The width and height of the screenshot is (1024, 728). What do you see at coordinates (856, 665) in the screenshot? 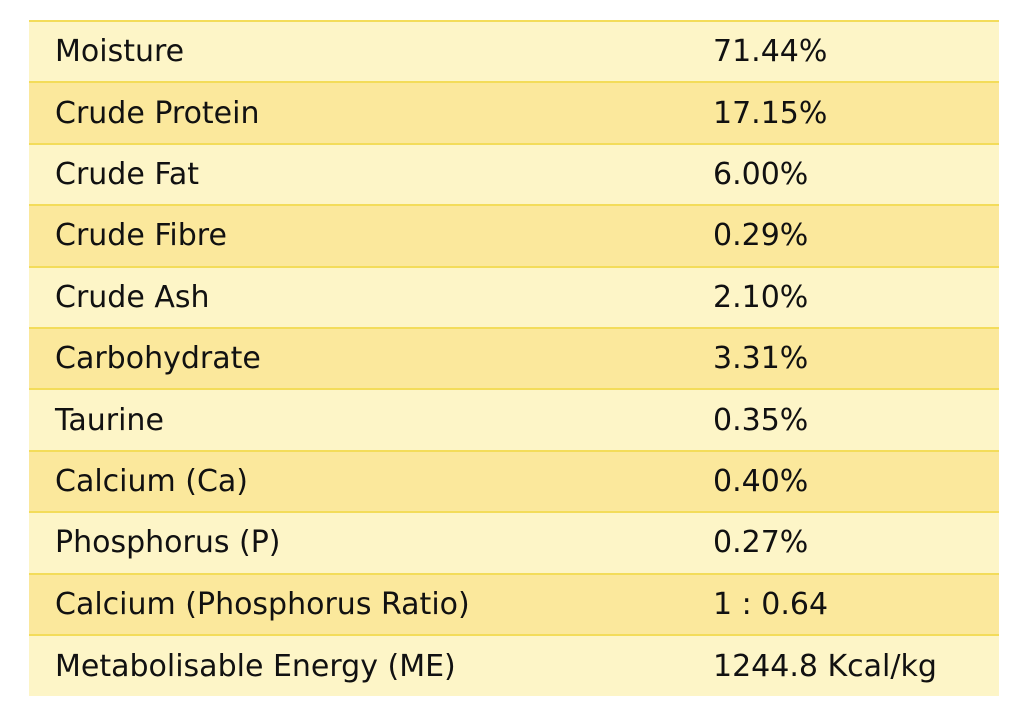
I see `nutrient-value: 1244.8 Kcal/kg` at bounding box center [856, 665].